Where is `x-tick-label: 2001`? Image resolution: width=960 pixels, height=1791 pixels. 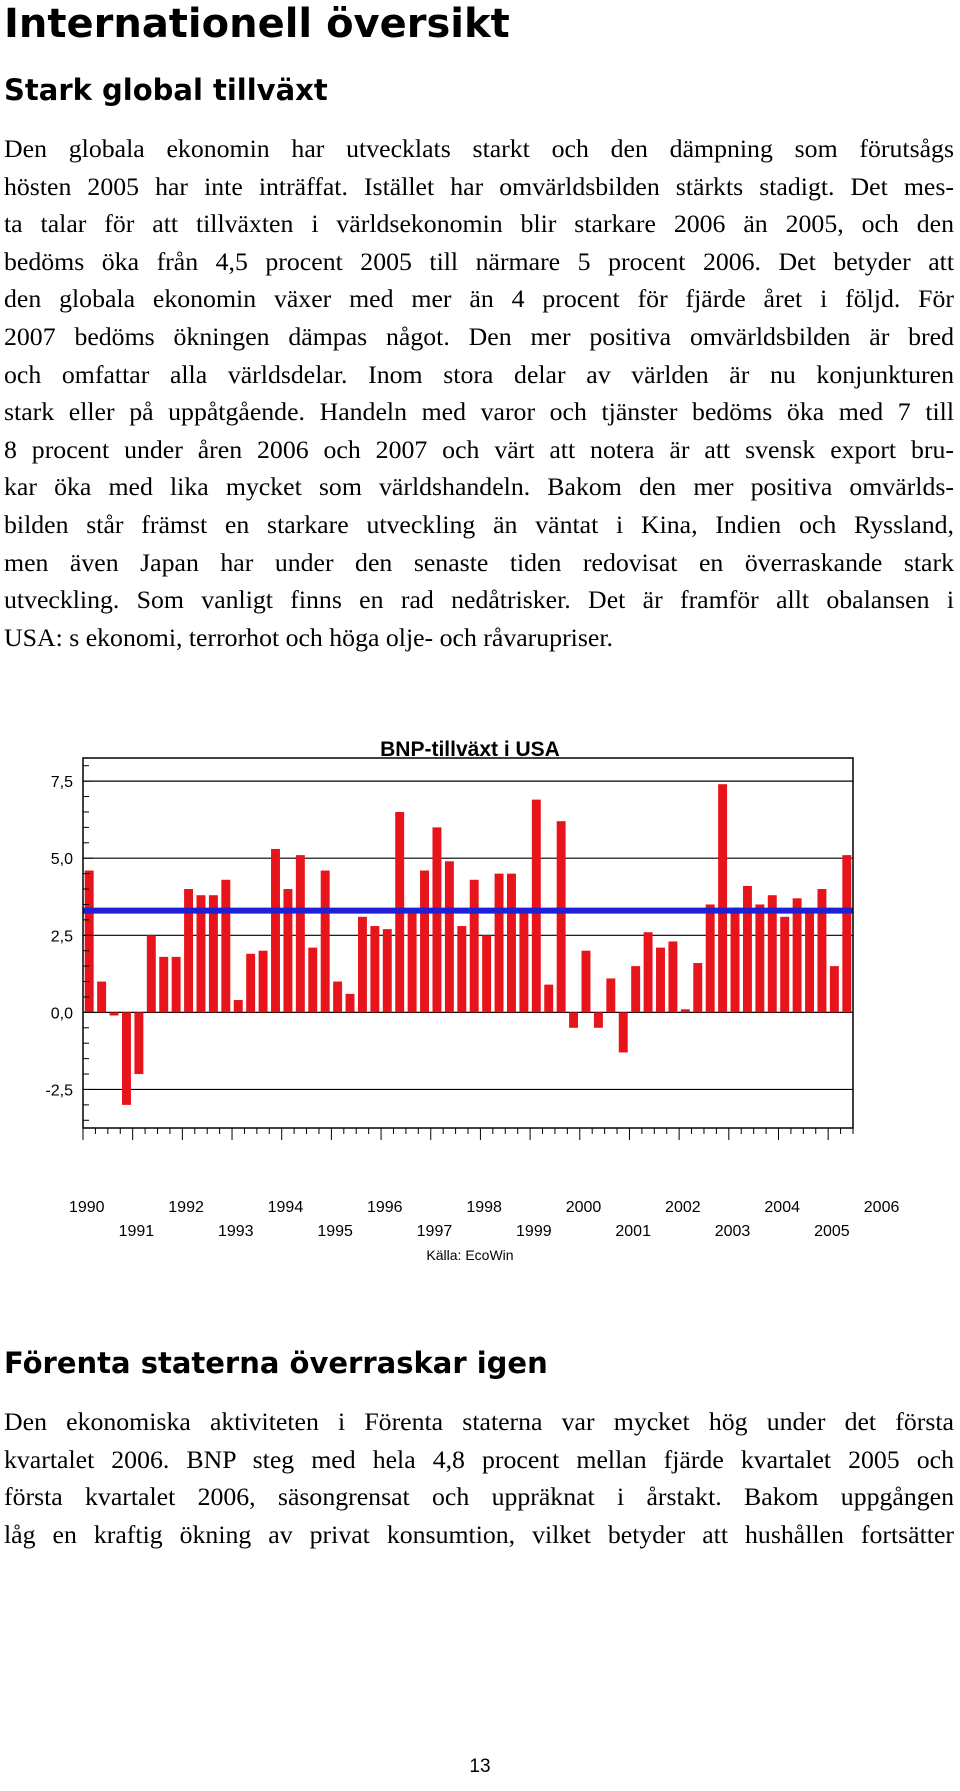
x-tick-label: 2001 is located at coordinates (633, 1231).